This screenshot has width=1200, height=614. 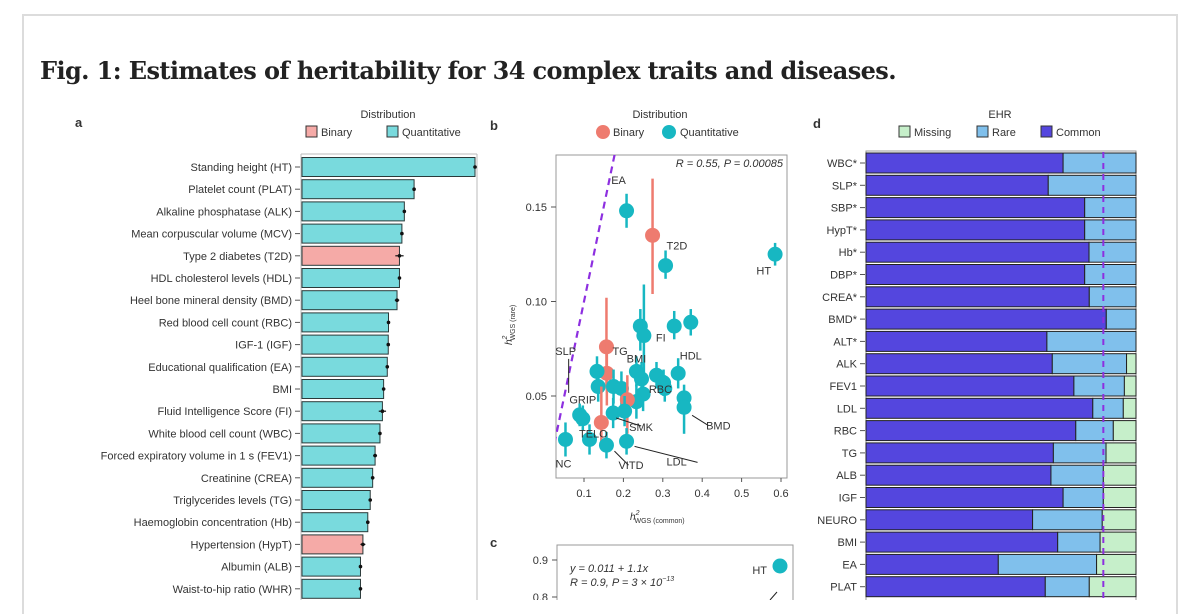 I want to click on legend-label-missing: Missing, so click(x=932, y=133).